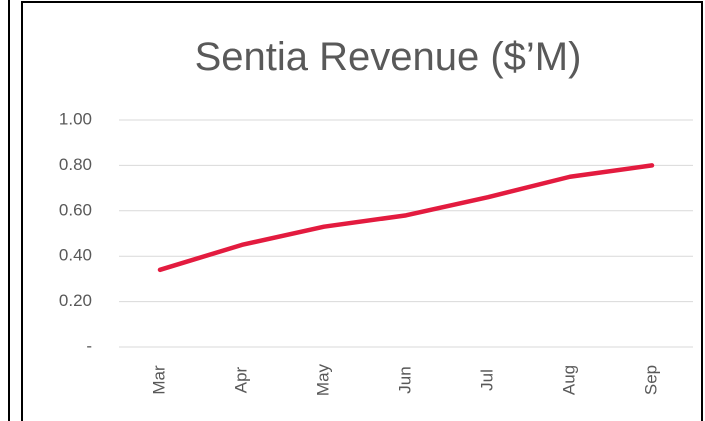 This screenshot has height=421, width=705. What do you see at coordinates (89, 345) in the screenshot?
I see `y-tick-label: -` at bounding box center [89, 345].